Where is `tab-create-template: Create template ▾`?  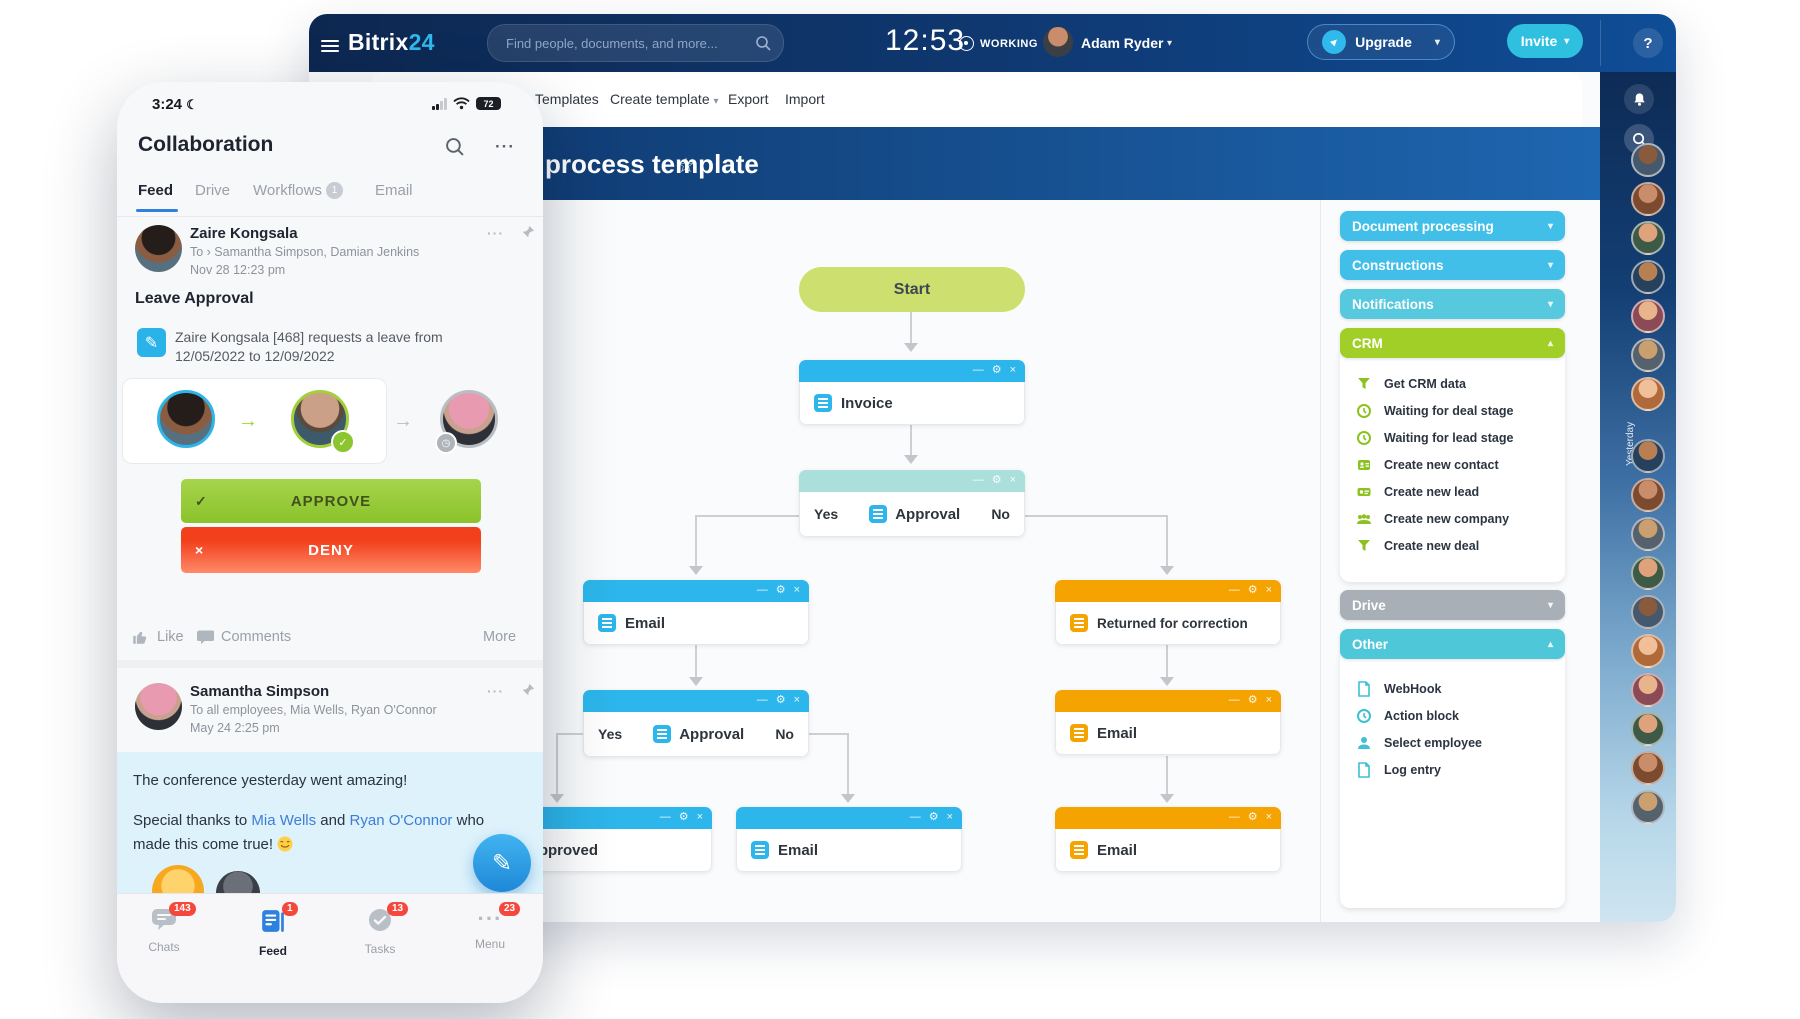 tab-create-template: Create template ▾ is located at coordinates (664, 99).